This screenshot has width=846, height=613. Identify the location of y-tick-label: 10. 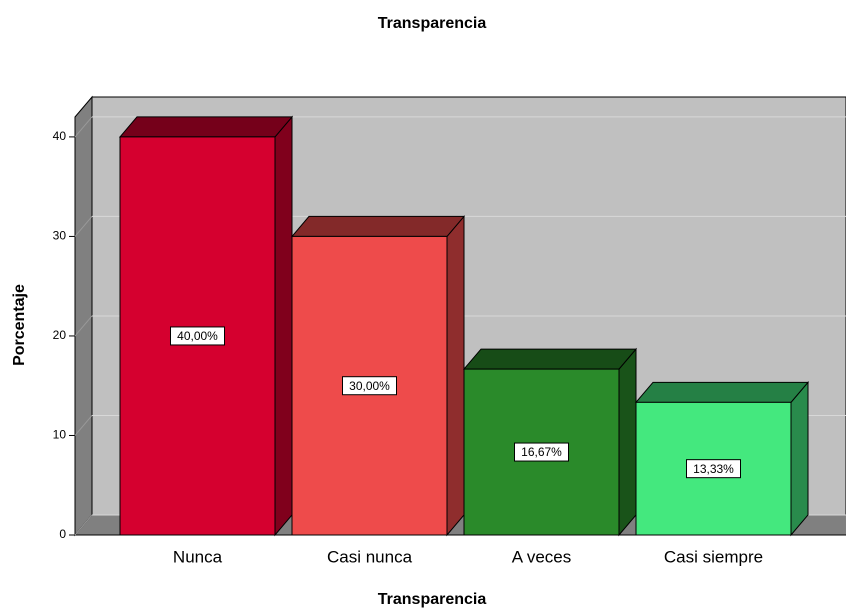
(60, 435).